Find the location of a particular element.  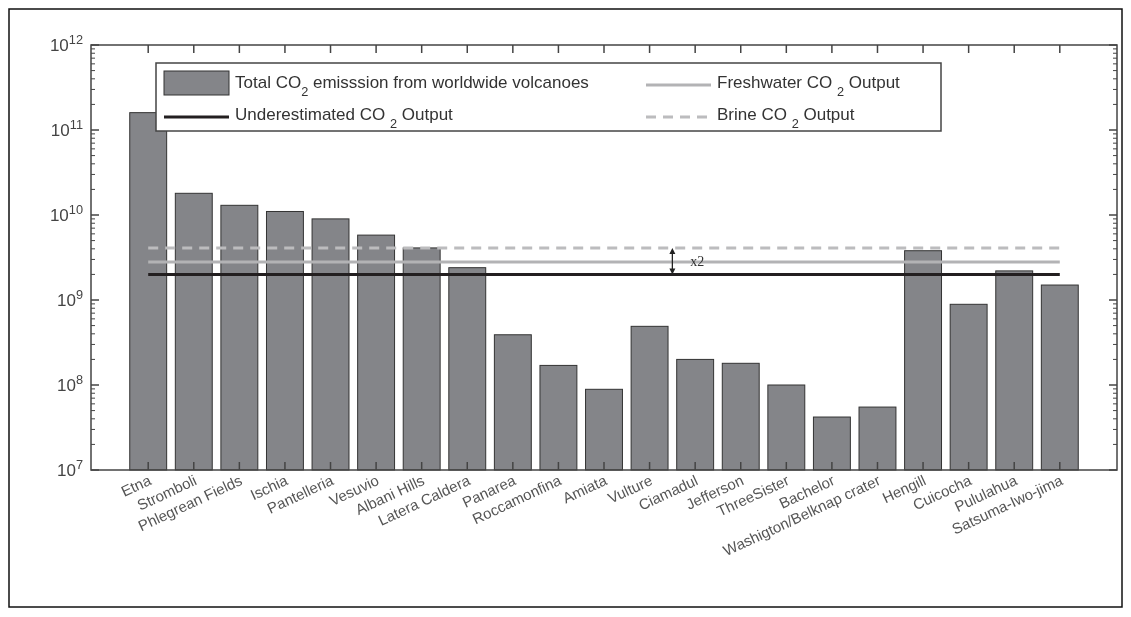

y-tick-label: 10$^{8}$ is located at coordinates (69, 383).